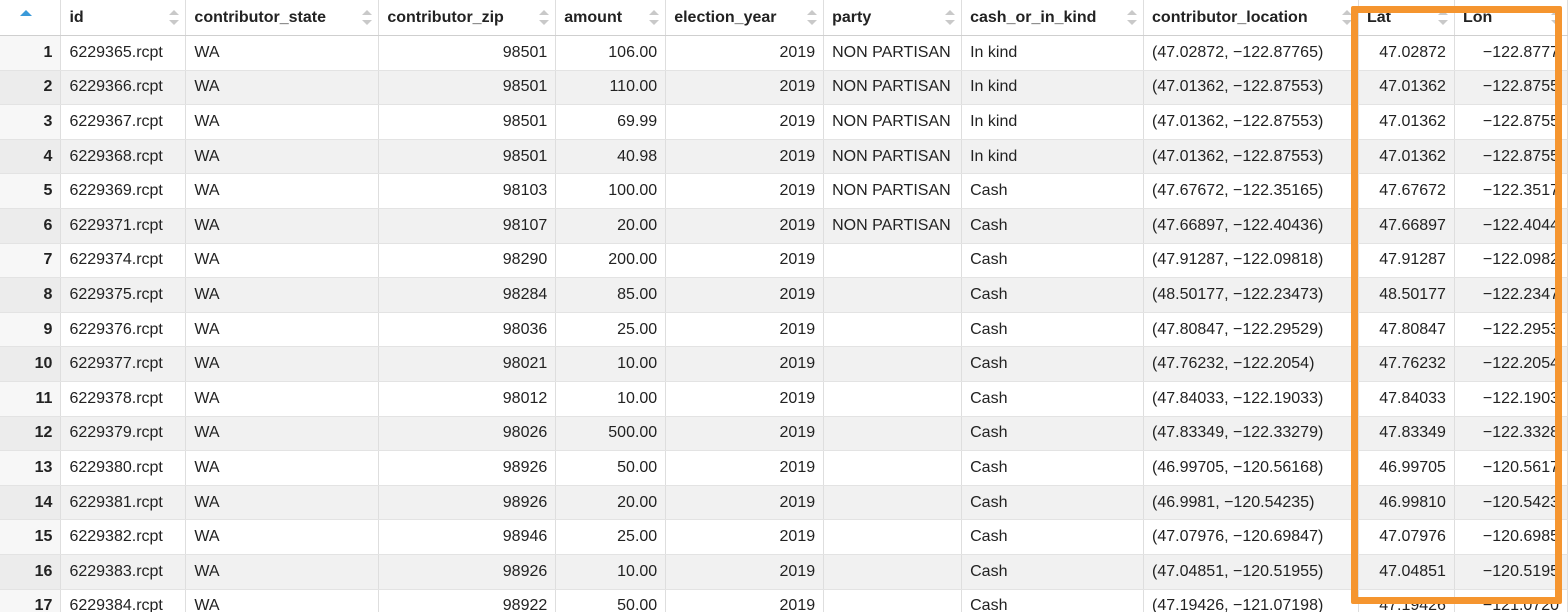 This screenshot has width=1568, height=612. Describe the element at coordinates (123, 157) in the screenshot. I see `cell-id: 6229368.rcpt` at that location.